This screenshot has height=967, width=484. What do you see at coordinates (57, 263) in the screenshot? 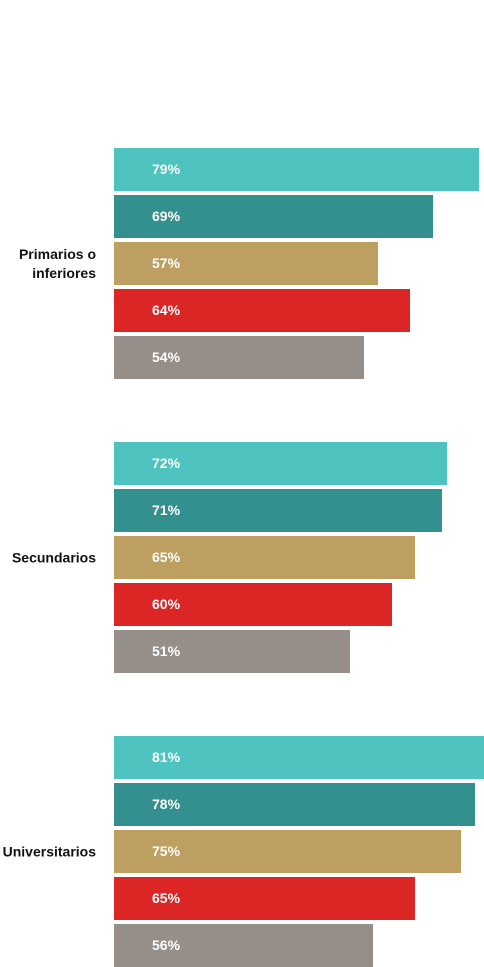
I see `category-label: Primarios o inferiores` at bounding box center [57, 263].